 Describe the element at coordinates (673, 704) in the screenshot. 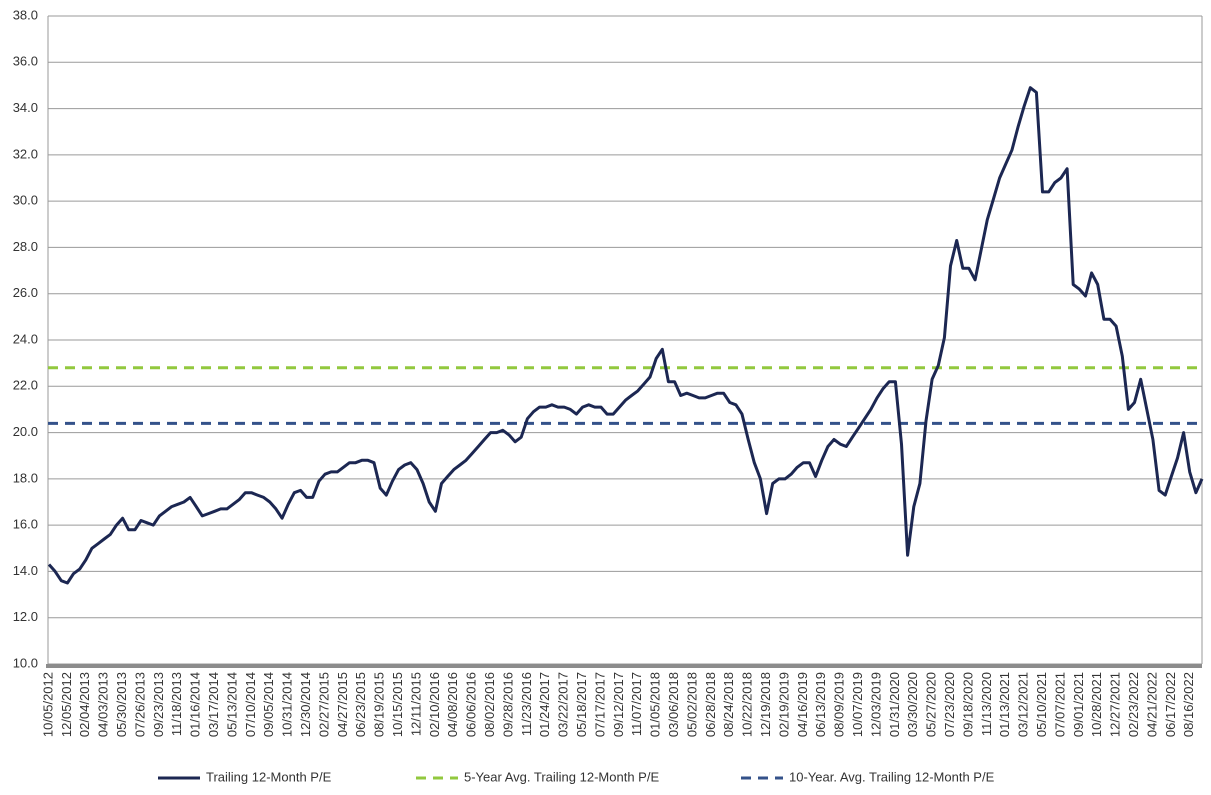

I see `x-tick-label: 03/06/2018` at that location.